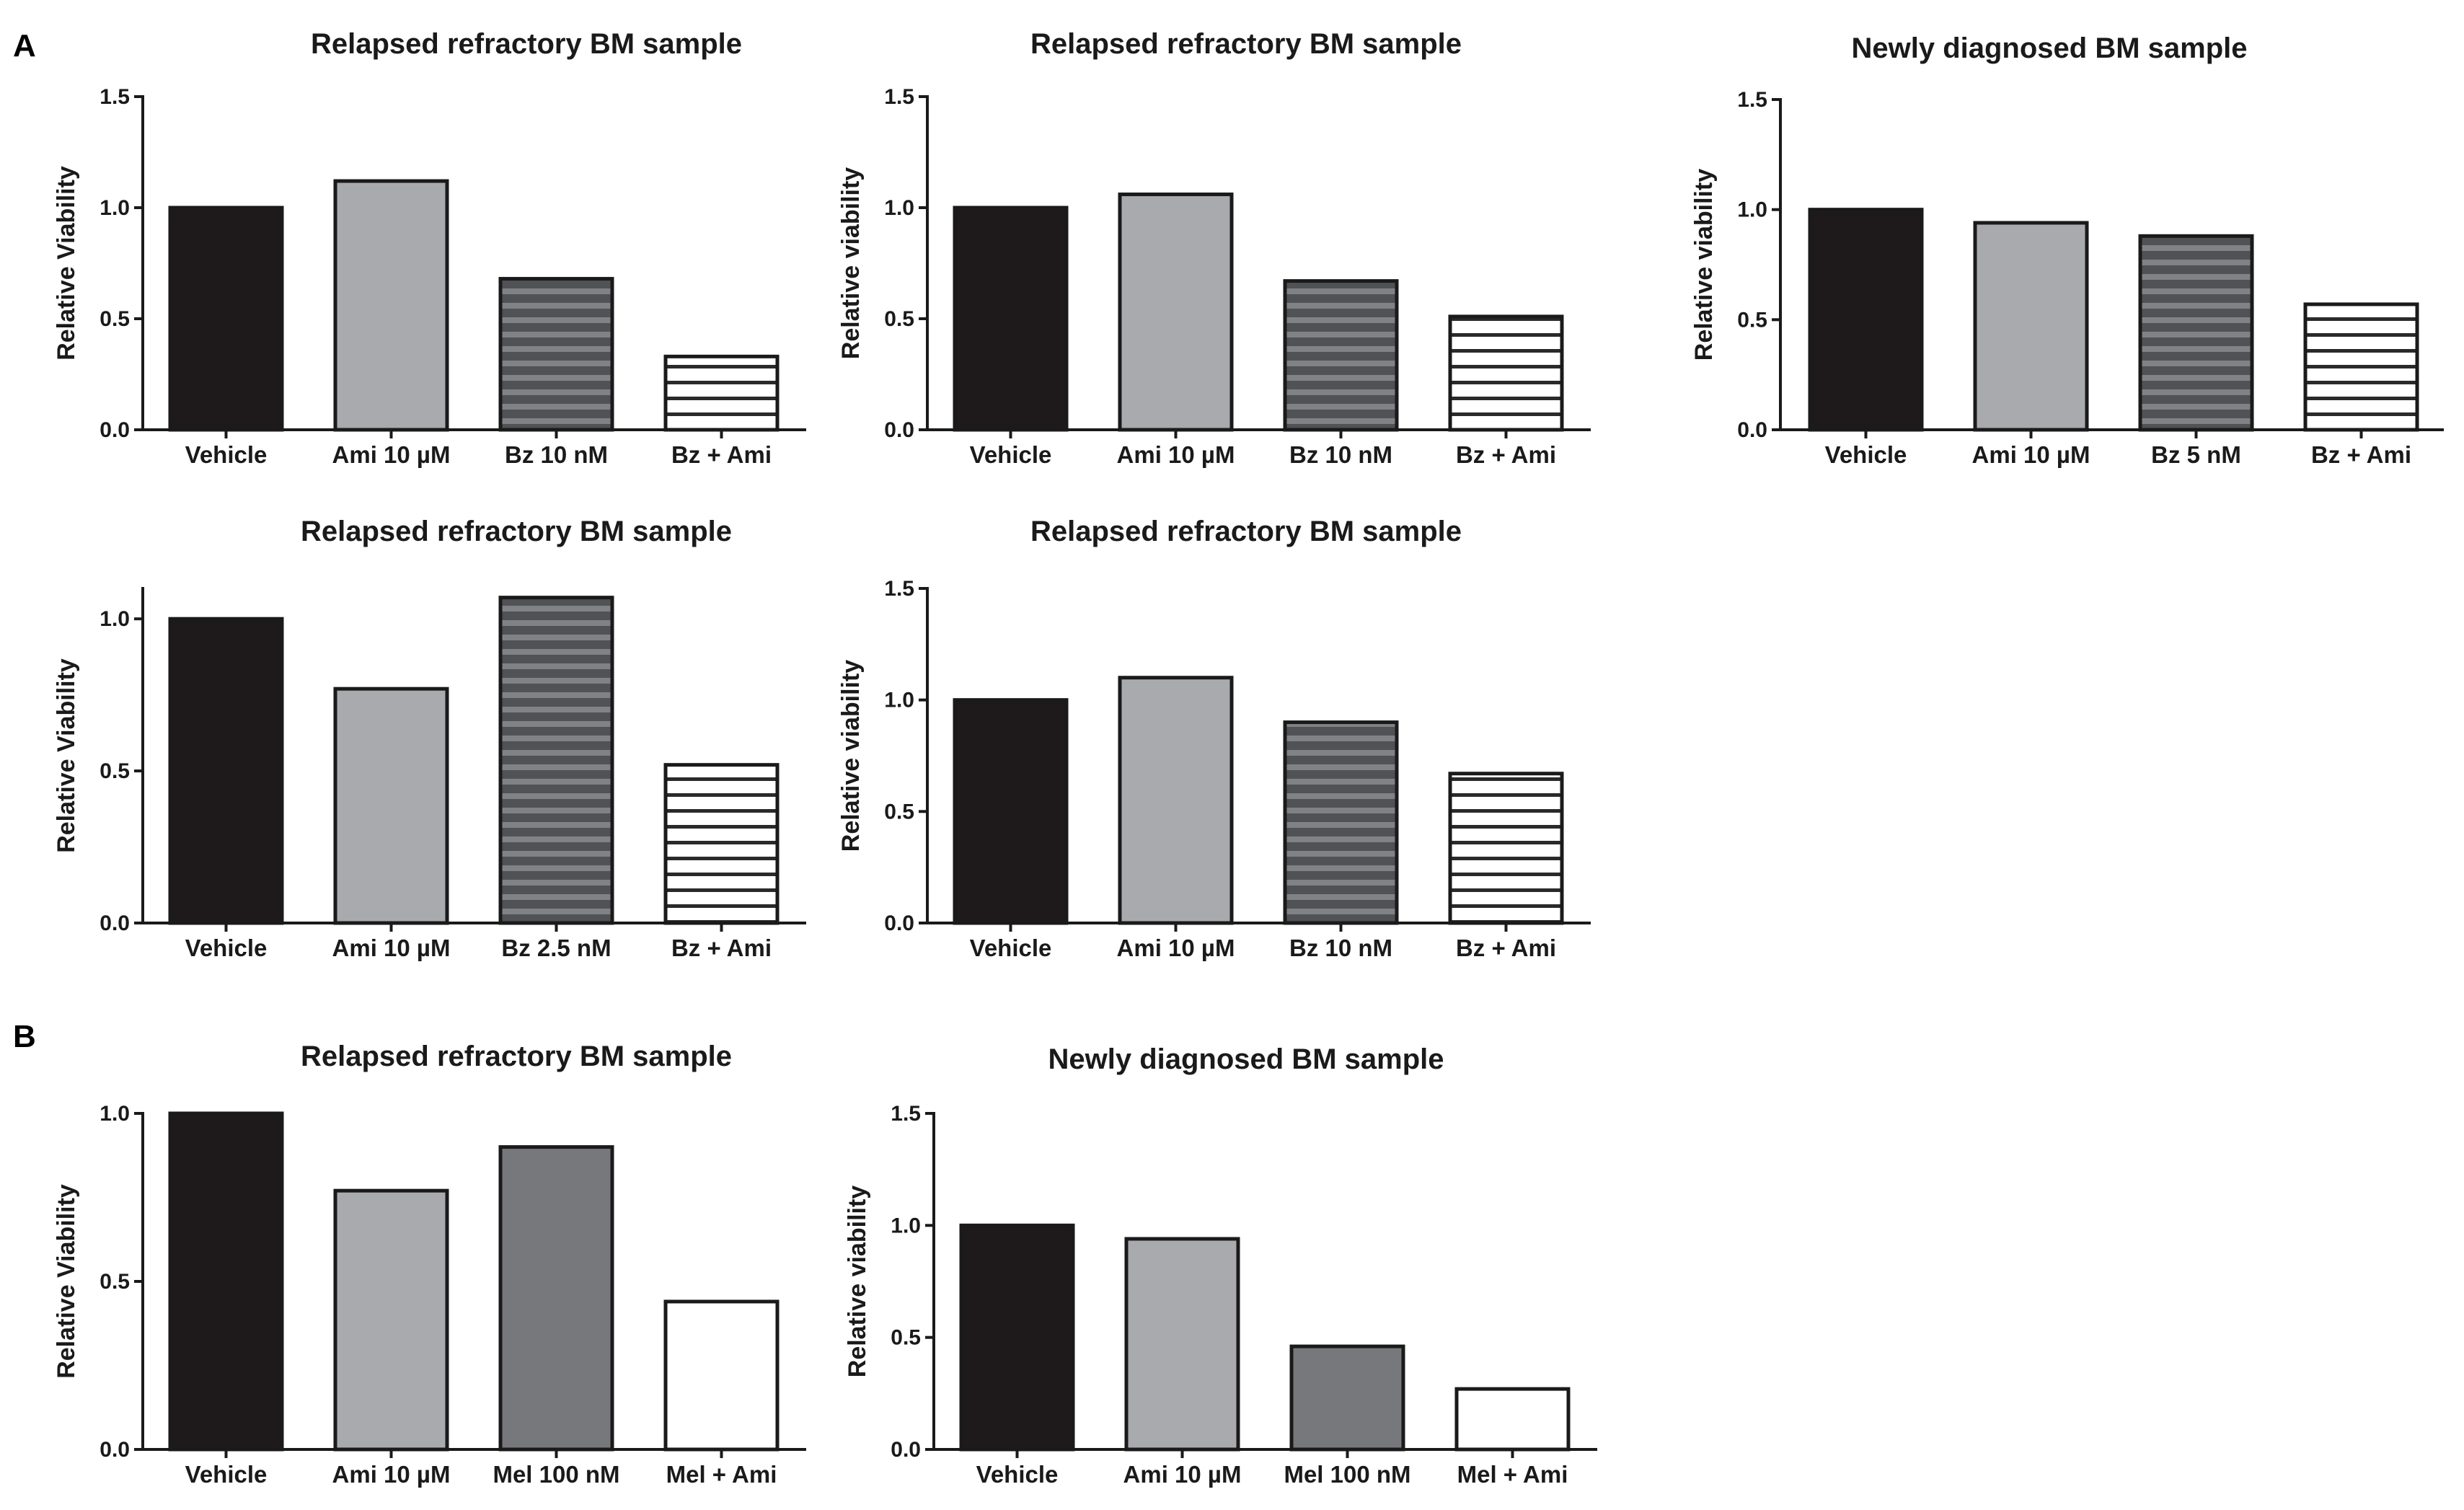  I want to click on bar-bz-5-nm, so click(2196, 333).